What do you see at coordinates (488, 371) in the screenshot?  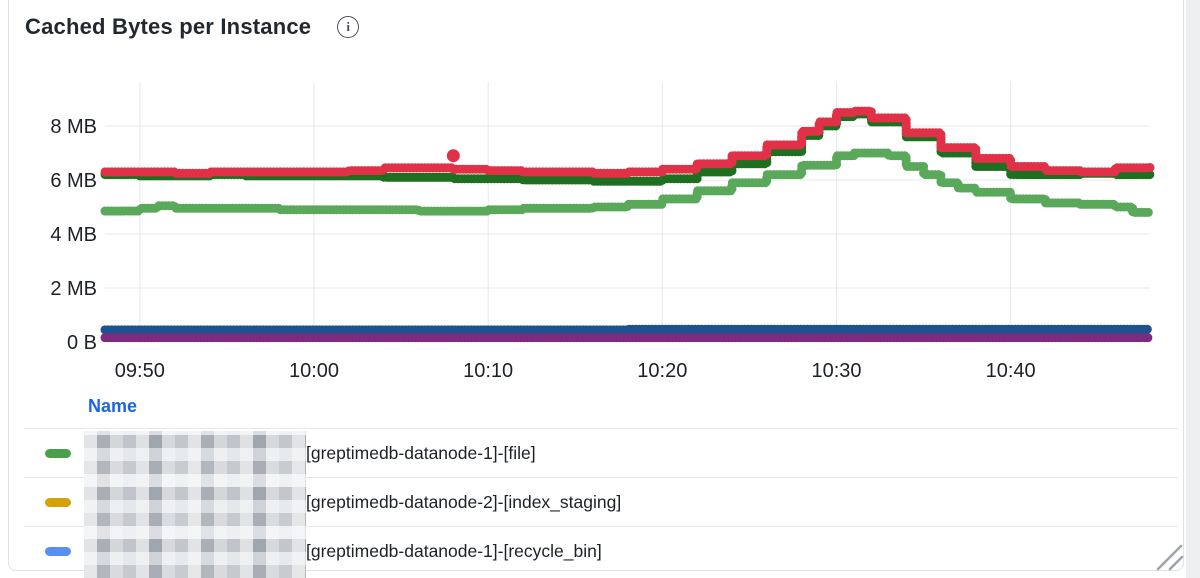 I see `x-axis-tick-label: 10:10` at bounding box center [488, 371].